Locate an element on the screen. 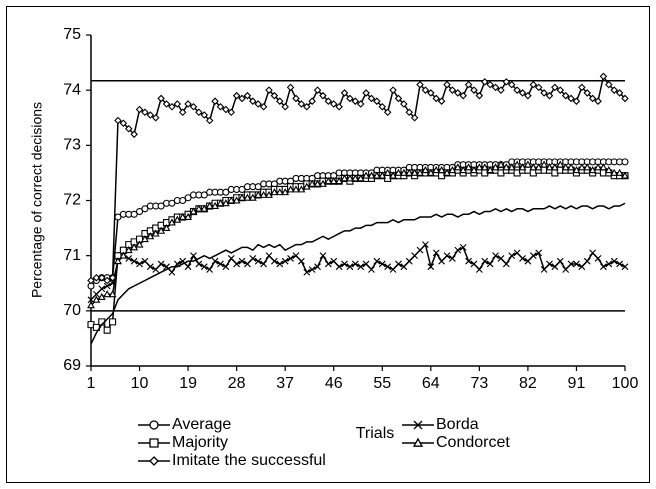 This screenshot has width=656, height=489. legend-label: Majority is located at coordinates (200, 442).